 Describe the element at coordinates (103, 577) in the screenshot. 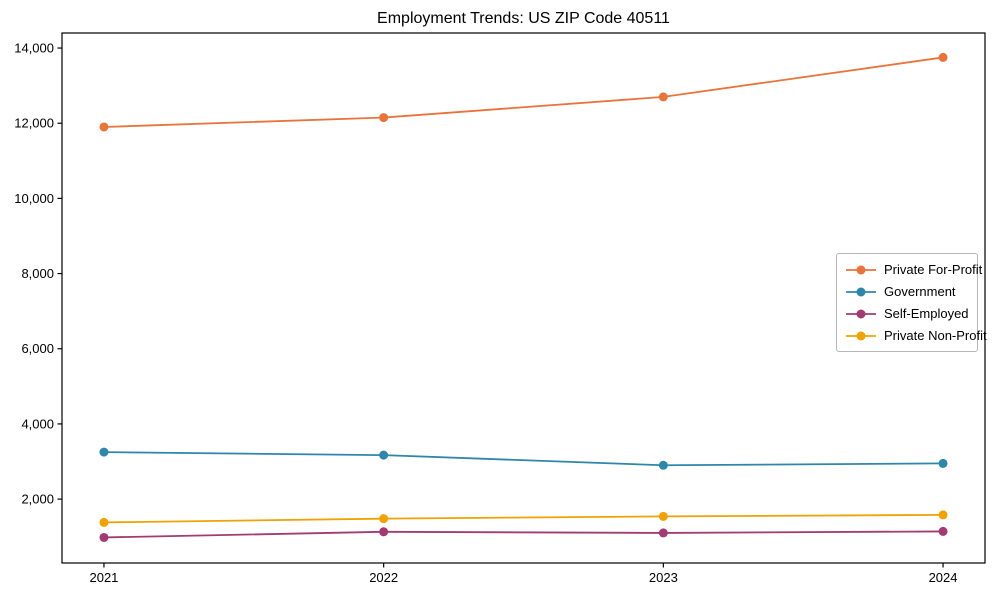

I see `x-axis-tick-label: 2021` at that location.